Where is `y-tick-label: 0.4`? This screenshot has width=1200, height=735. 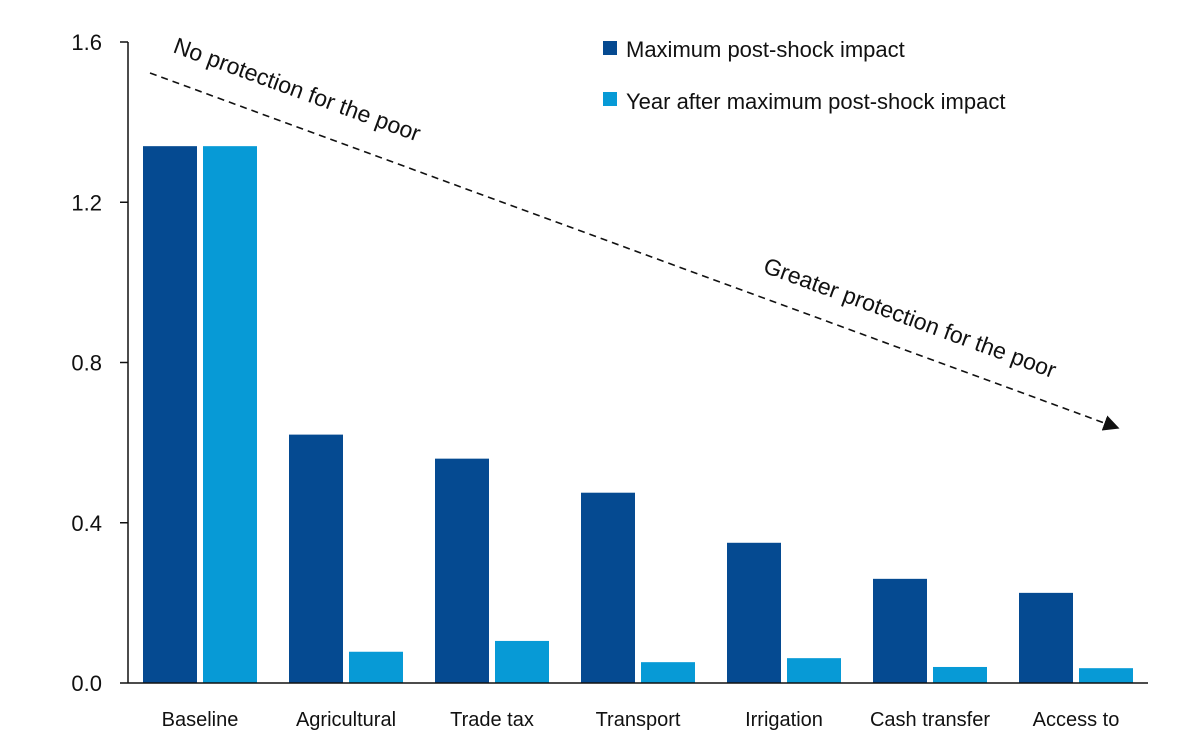 y-tick-label: 0.4 is located at coordinates (86, 523).